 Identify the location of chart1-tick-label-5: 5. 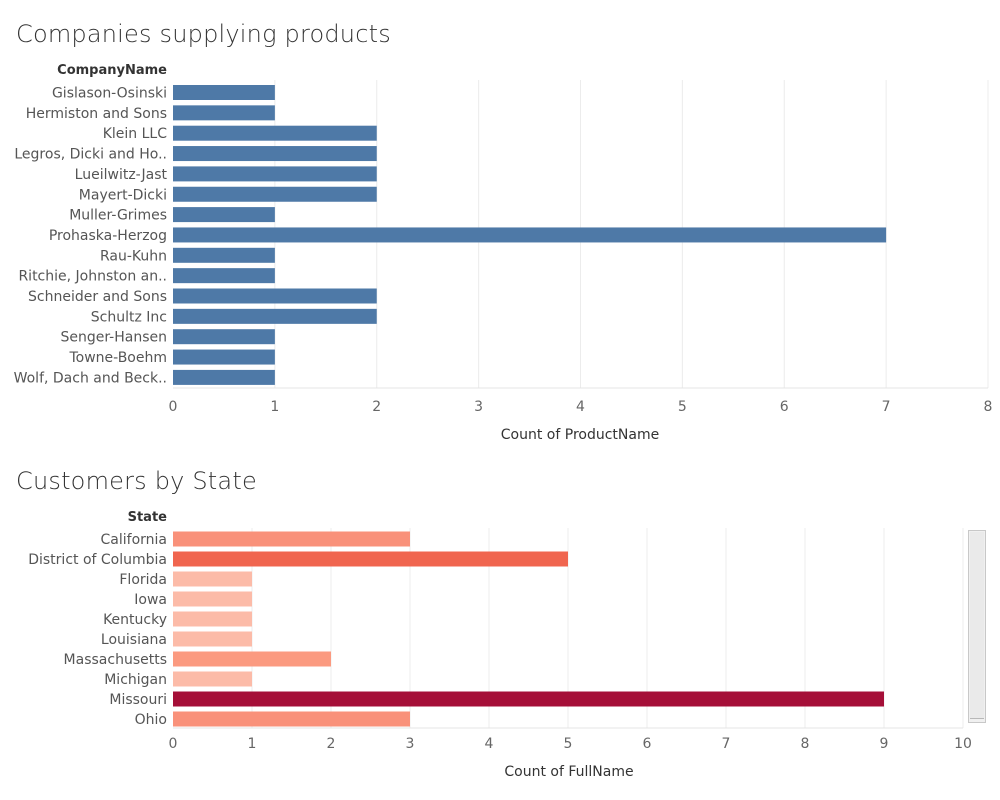
(682, 407).